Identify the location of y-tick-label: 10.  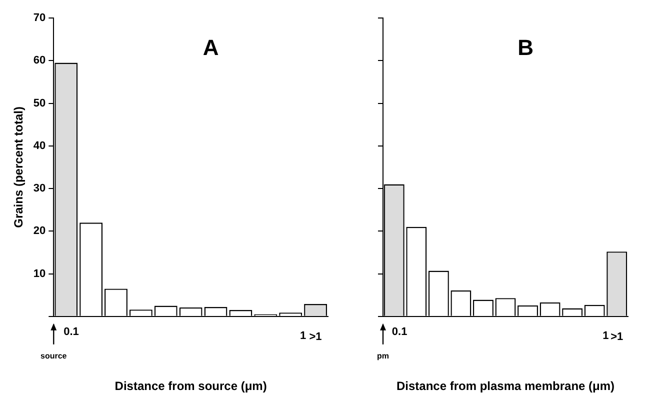
(39, 274).